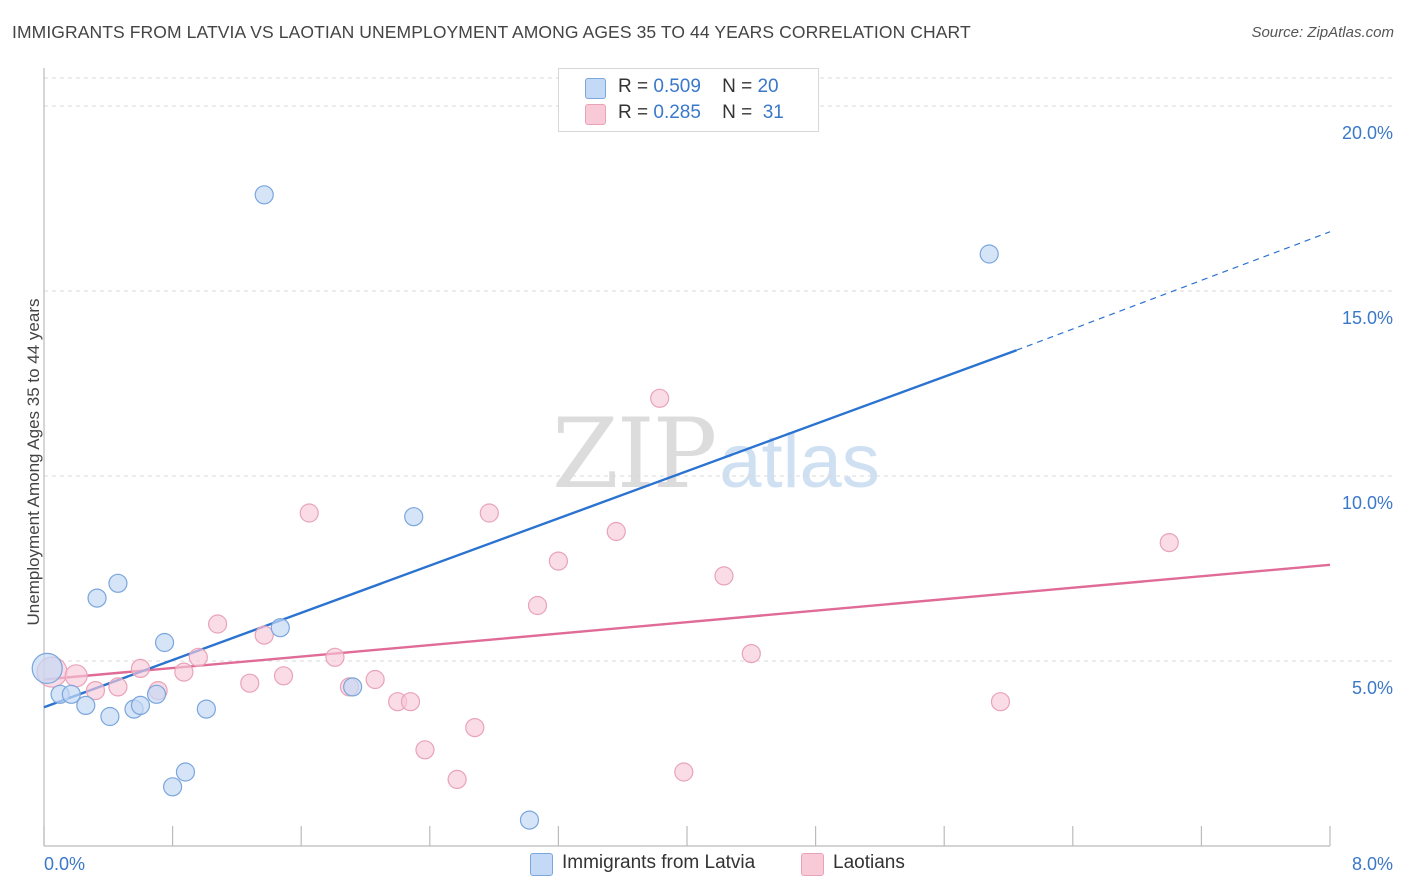 The height and width of the screenshot is (892, 1406). Describe the element at coordinates (687, 622) in the screenshot. I see `trend-line-laotians` at that location.